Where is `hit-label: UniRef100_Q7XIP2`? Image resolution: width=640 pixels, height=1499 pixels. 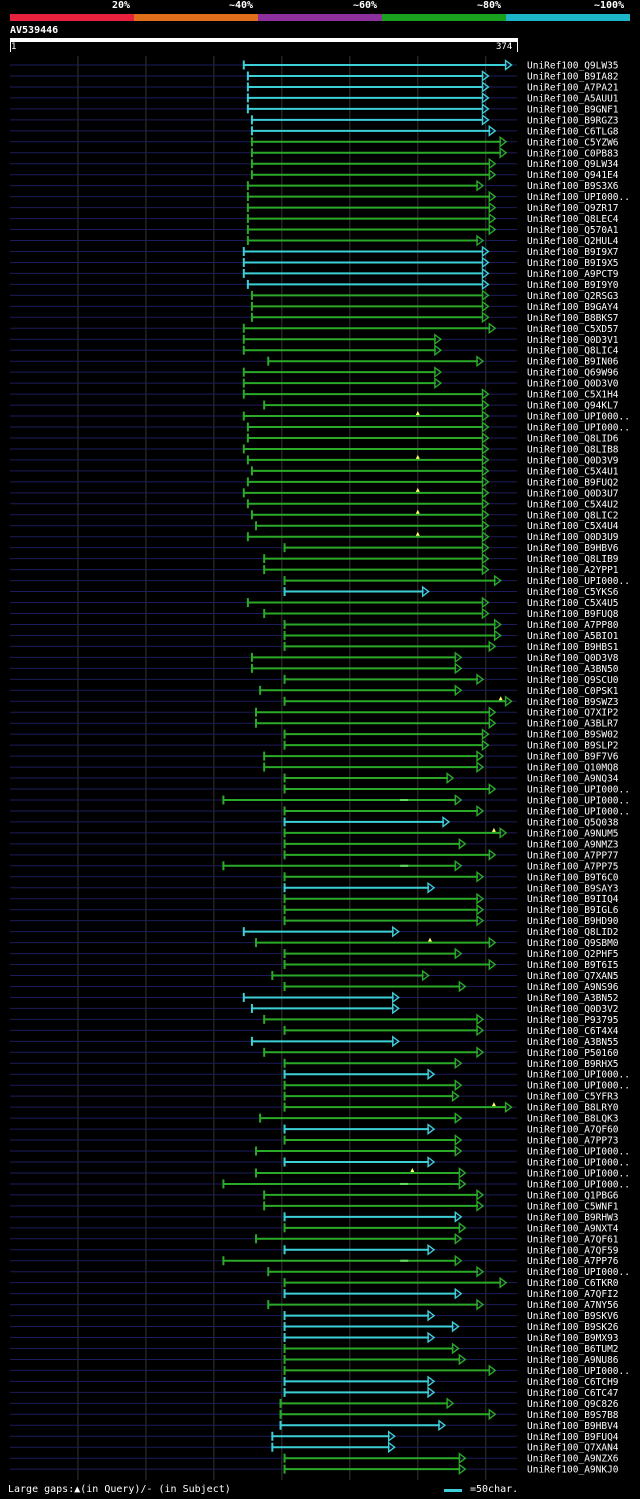 hit-label: UniRef100_Q7XIP2 is located at coordinates (573, 713).